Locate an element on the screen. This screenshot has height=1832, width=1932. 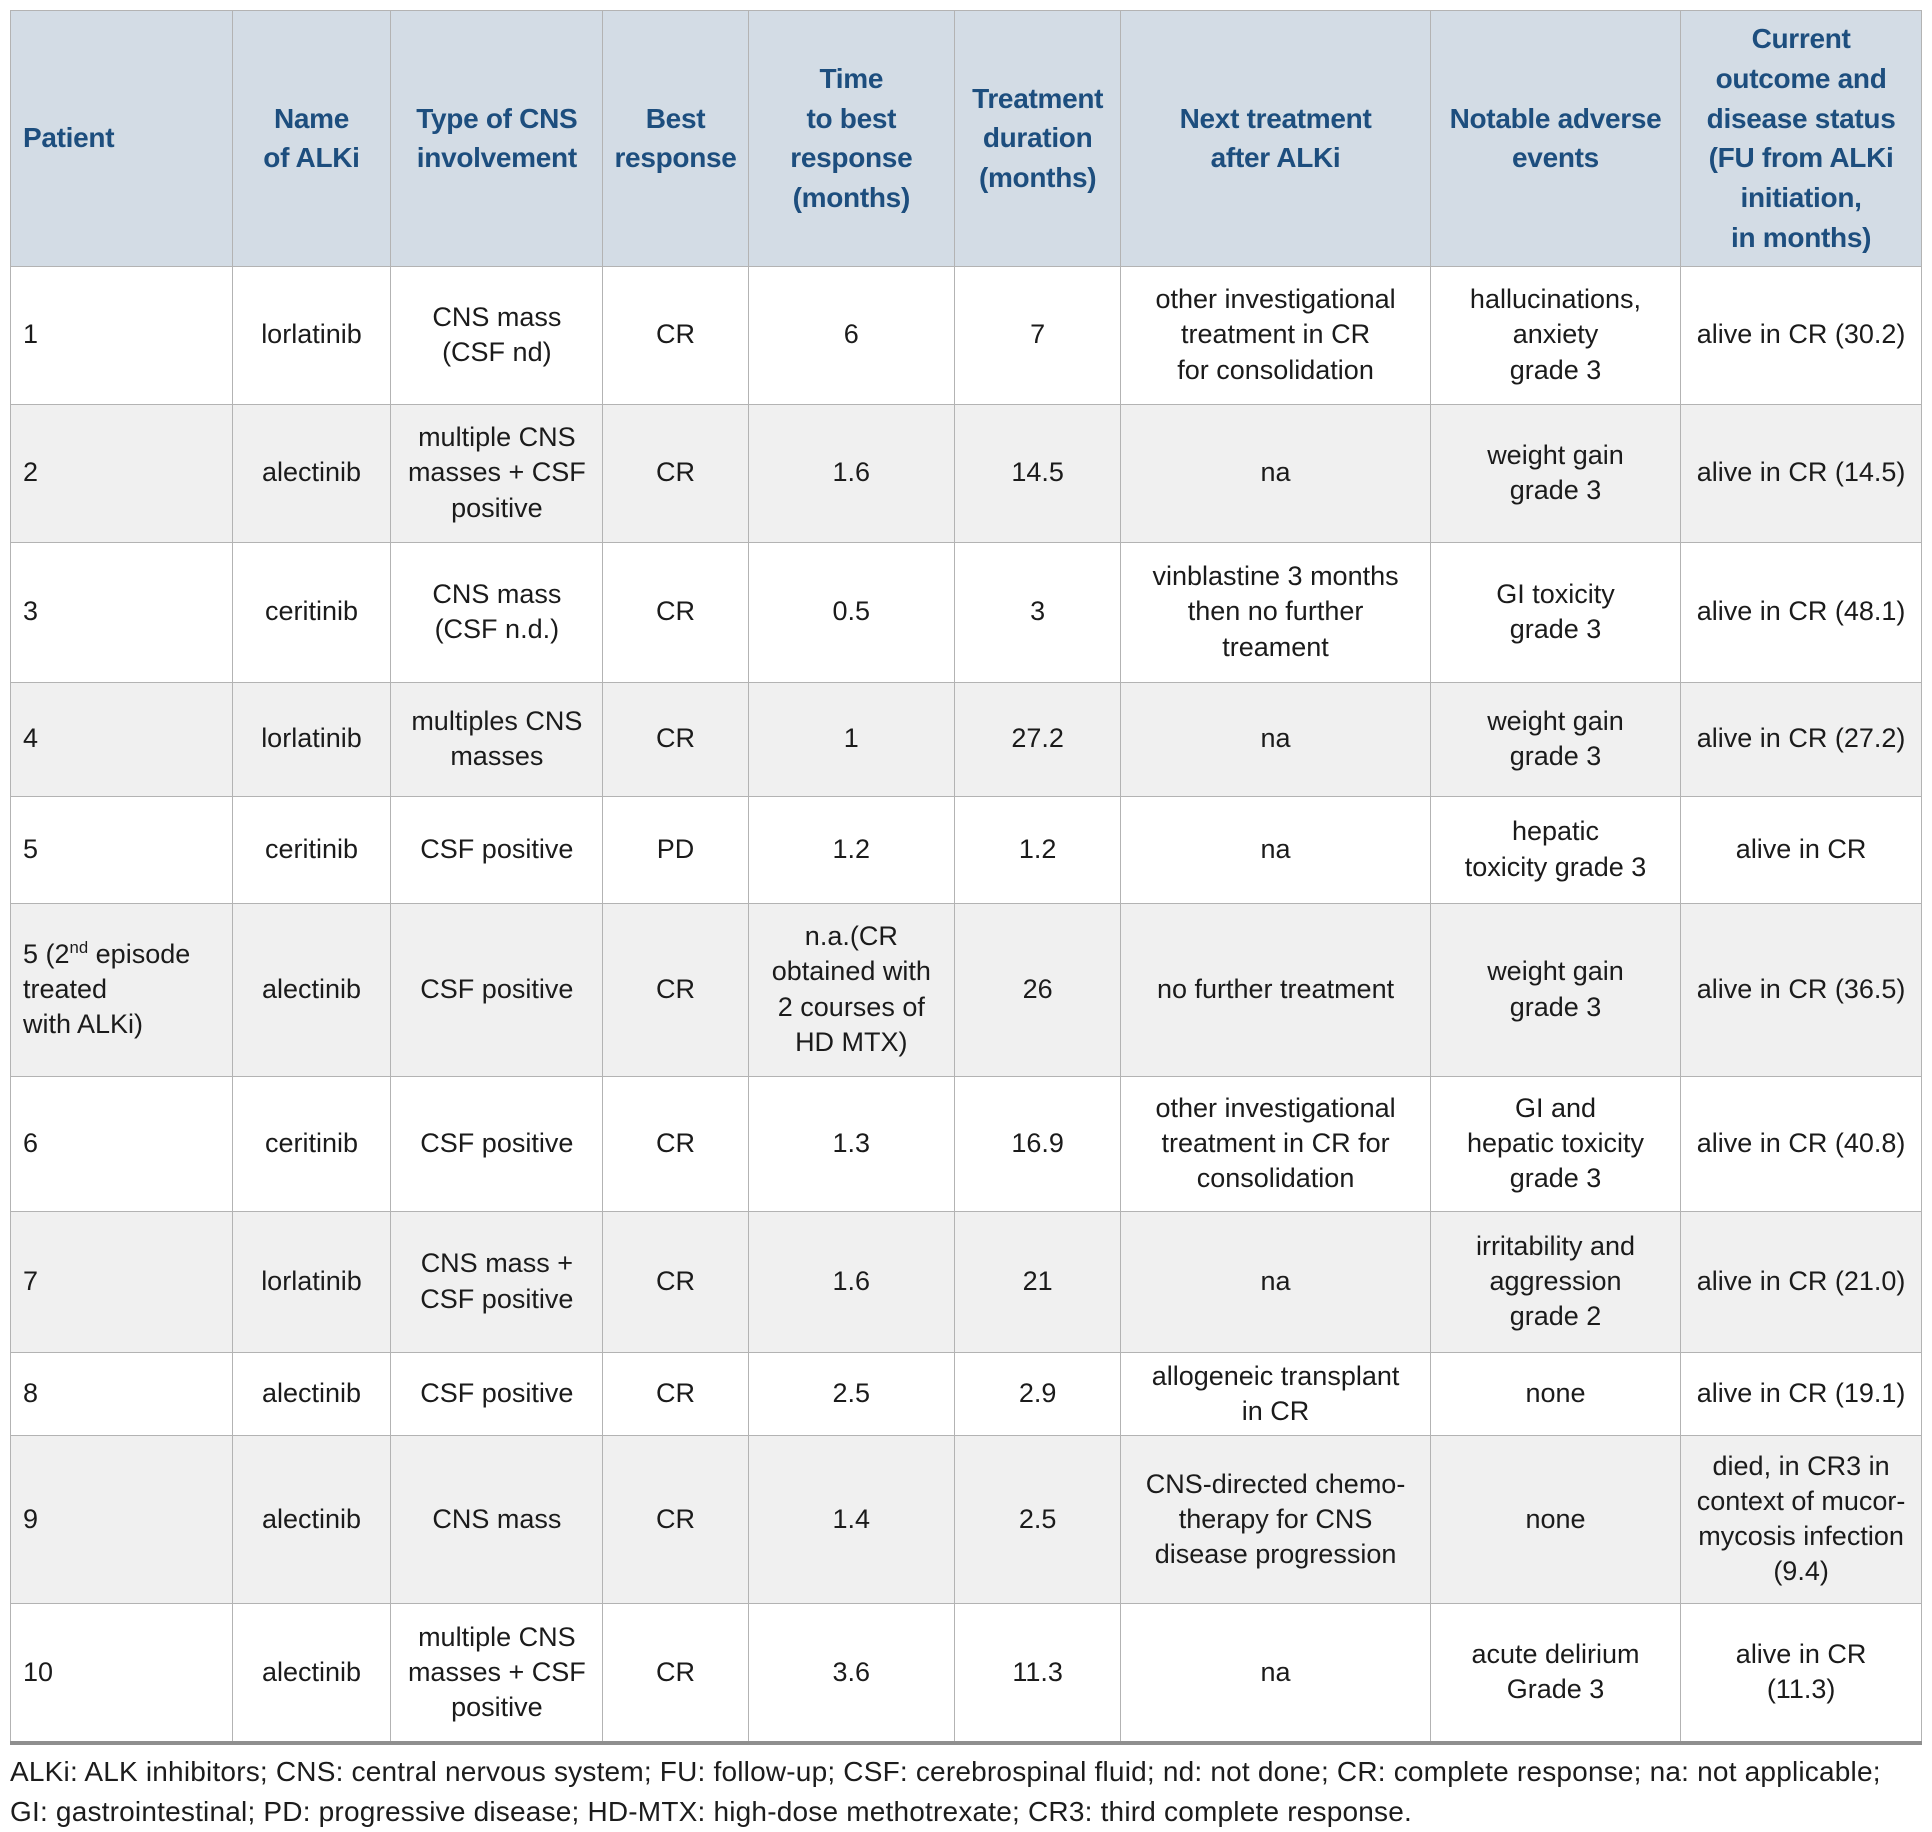
outcome-cell: alive in CR (14.5) is located at coordinates (1801, 473).